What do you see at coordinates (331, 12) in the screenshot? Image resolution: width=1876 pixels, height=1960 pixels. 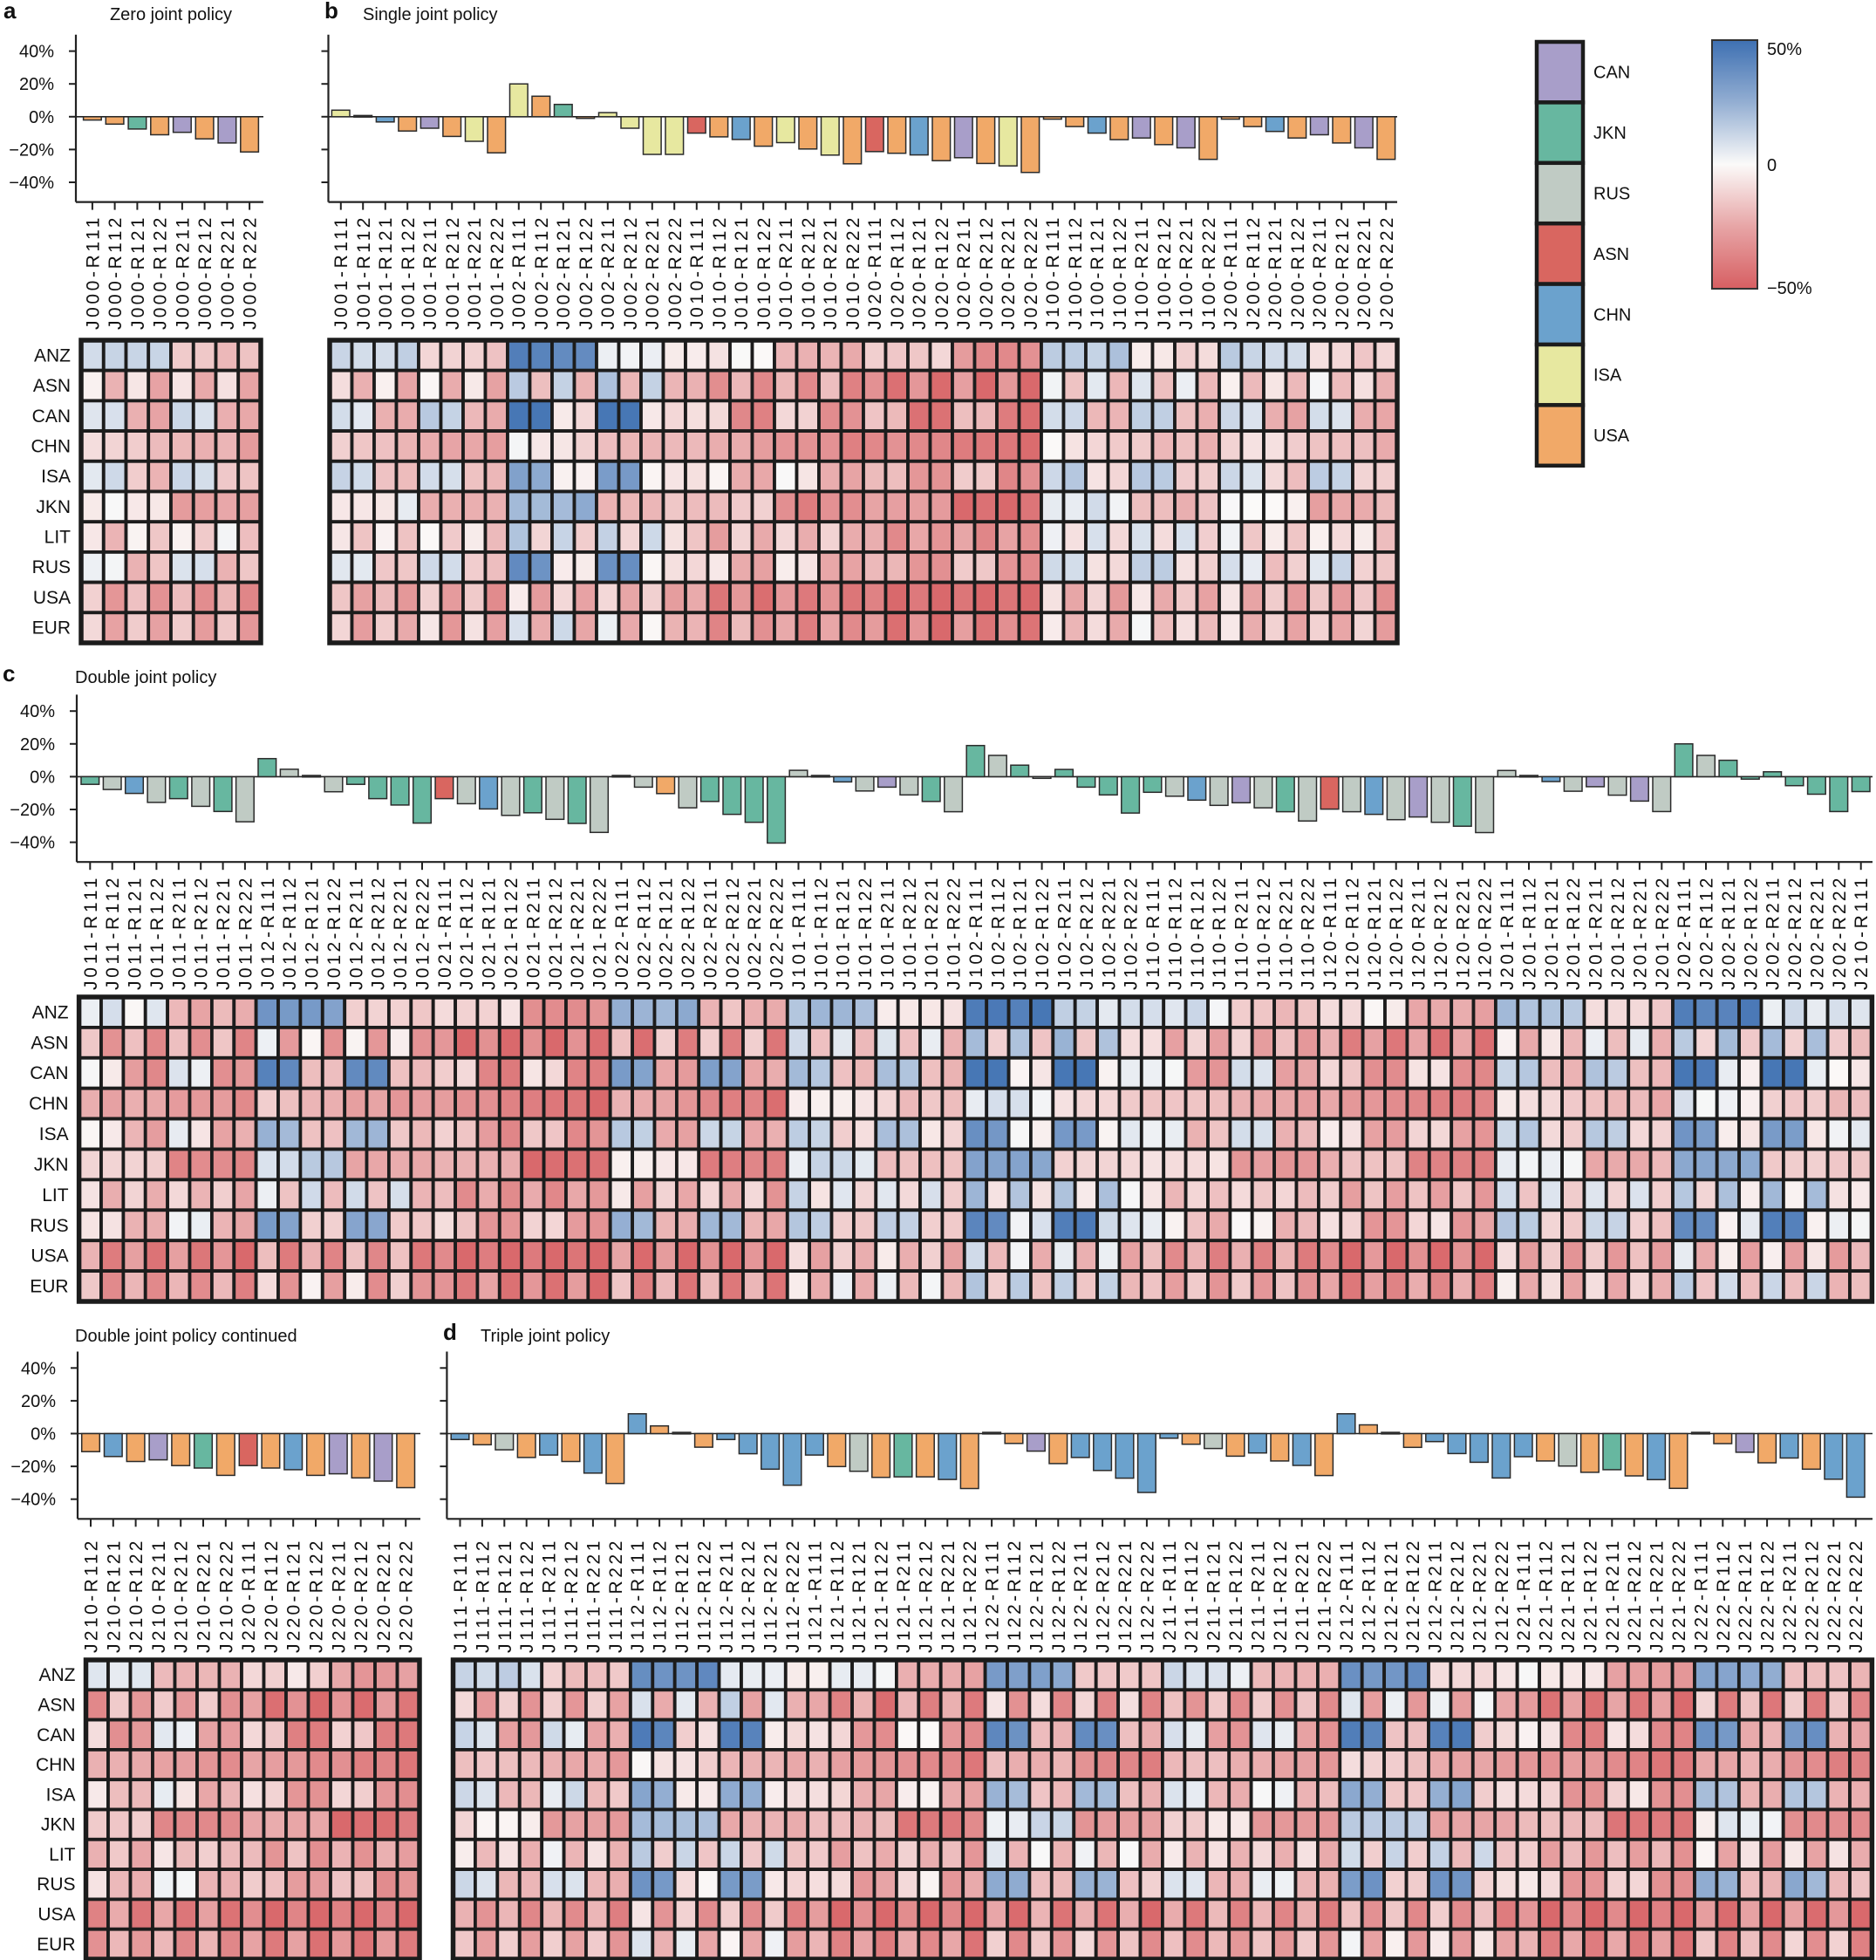 I see `svg-text: b` at bounding box center [331, 12].